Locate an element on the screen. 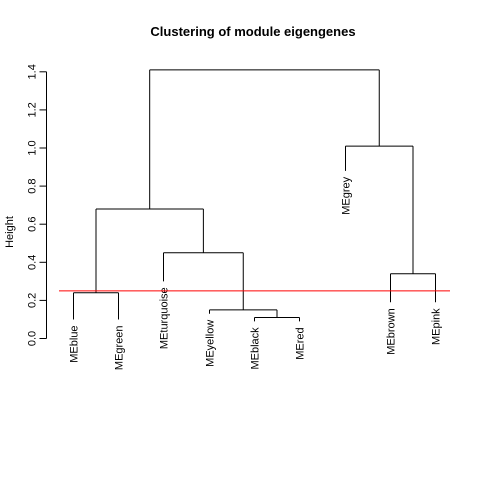 Image resolution: width=480 pixels, height=480 pixels. y-tick-label: 0.2 is located at coordinates (33, 300).